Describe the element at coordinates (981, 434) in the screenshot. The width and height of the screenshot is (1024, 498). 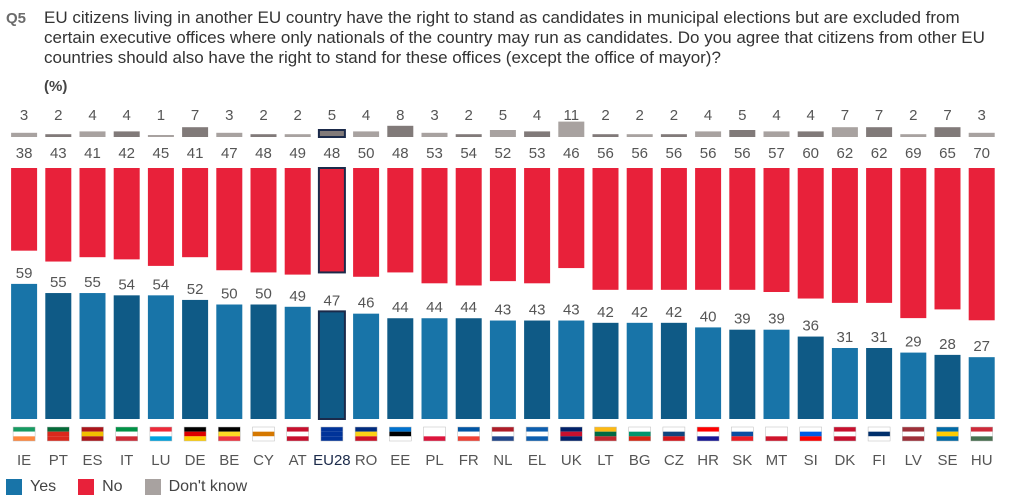
I see `flag-hu` at that location.